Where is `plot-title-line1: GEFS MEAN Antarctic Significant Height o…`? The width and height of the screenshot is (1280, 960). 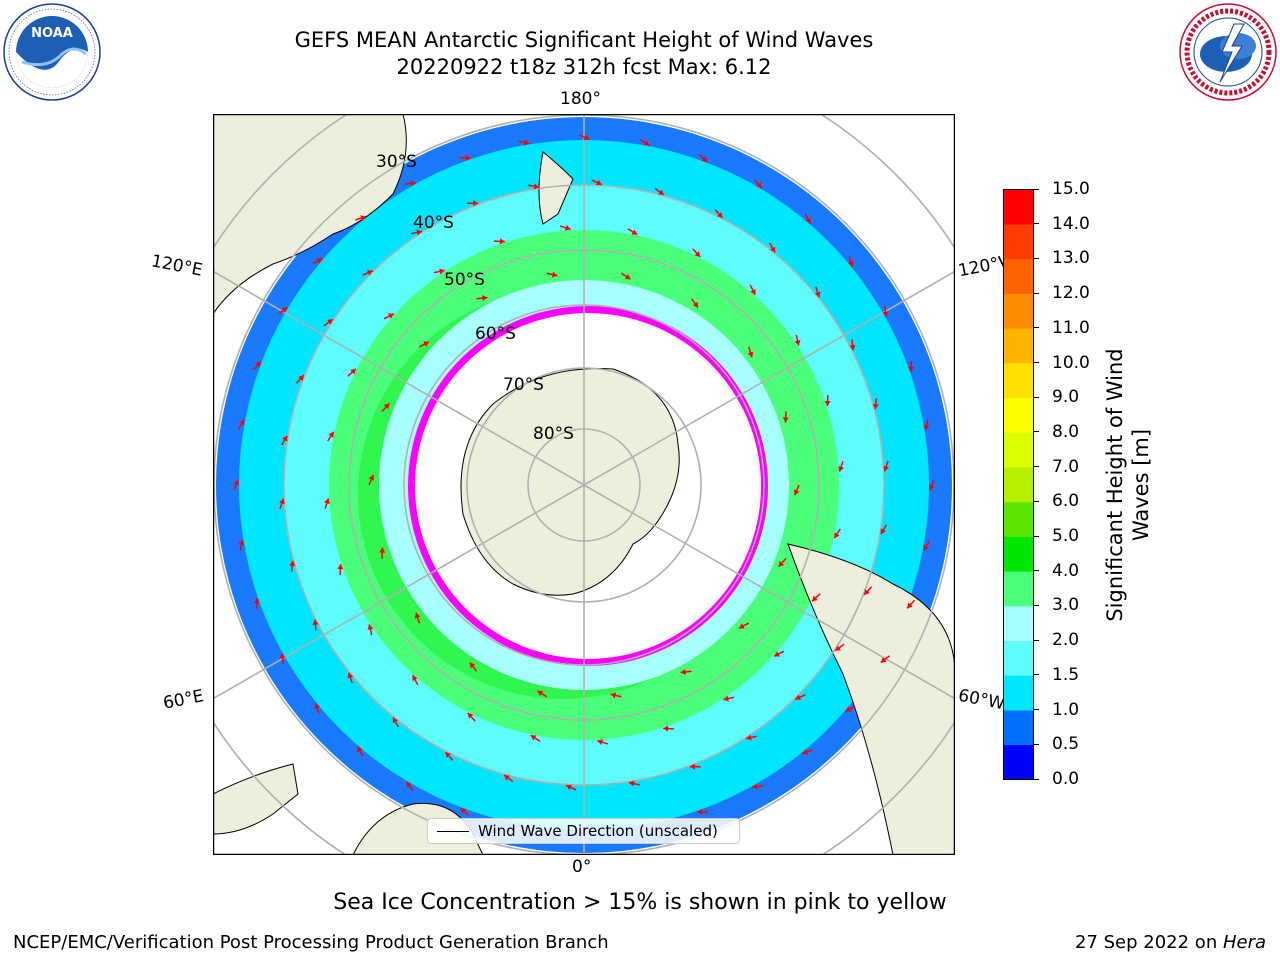
plot-title-line1: GEFS MEAN Antarctic Significant Height o… is located at coordinates (584, 40).